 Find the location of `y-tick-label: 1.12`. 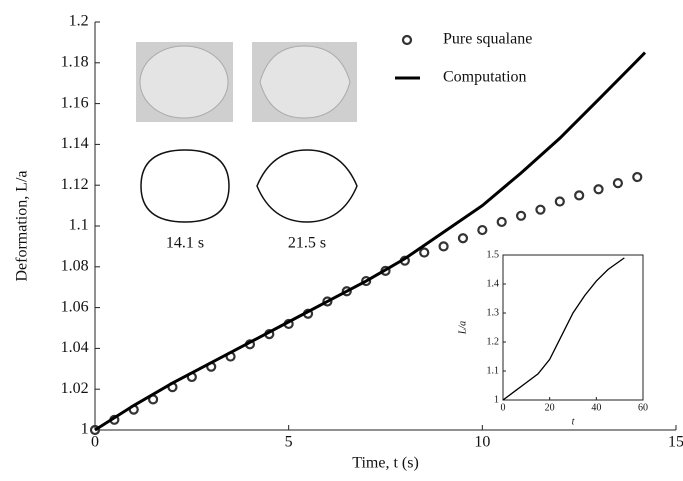

y-tick-label: 1.12 is located at coordinates (75, 184).